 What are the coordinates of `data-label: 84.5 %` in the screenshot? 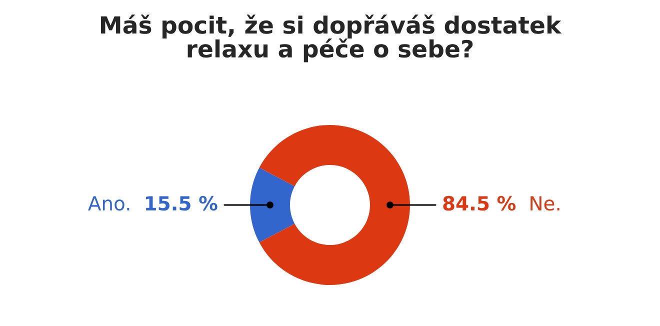 It's located at (479, 203).